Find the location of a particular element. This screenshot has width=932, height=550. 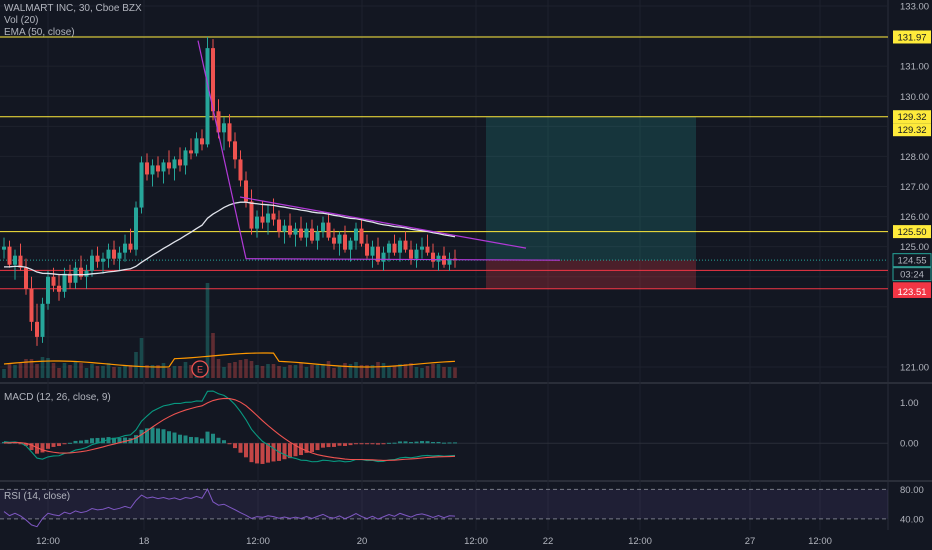

legend-ema: EMA (50, close) is located at coordinates (39, 32).